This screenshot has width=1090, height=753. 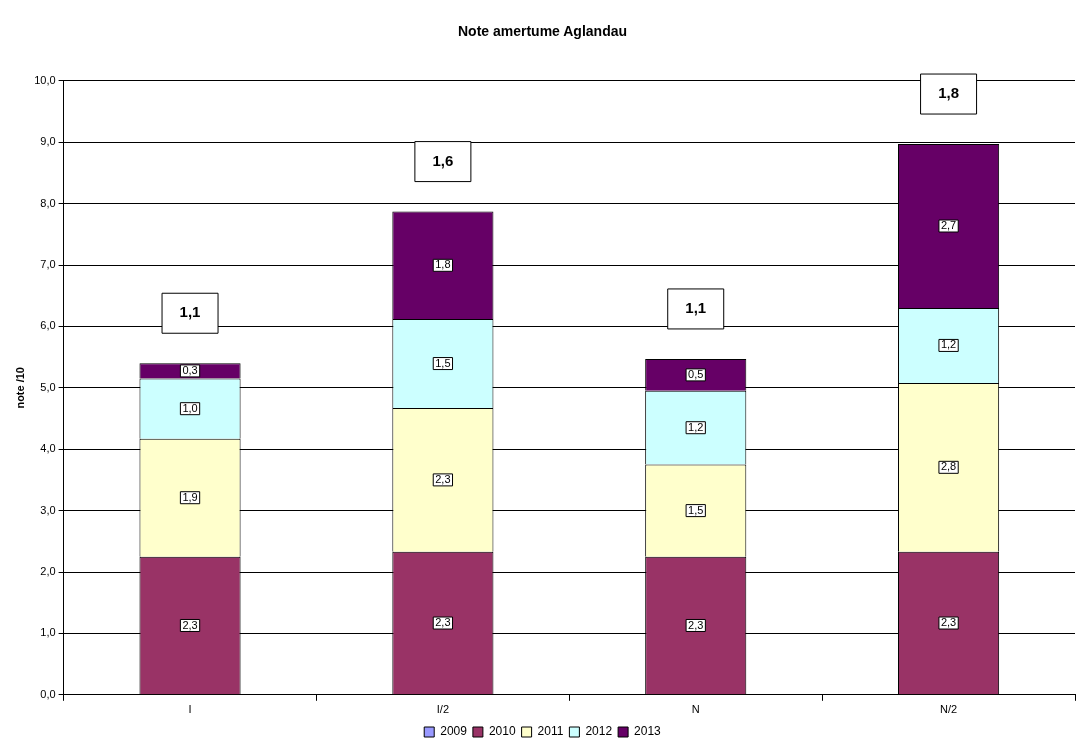 I want to click on y-tick-label: 0,0, so click(x=48, y=693).